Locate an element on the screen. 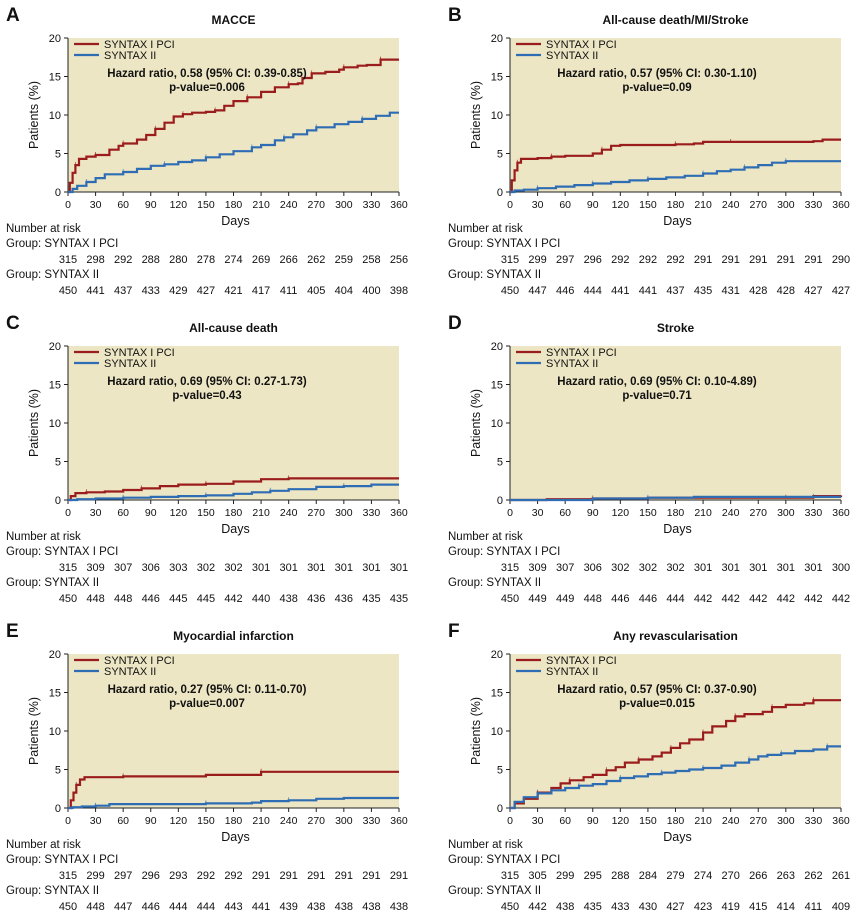 The width and height of the screenshot is (856, 921). risk-value-syntax-i-pci: 263 is located at coordinates (786, 876).